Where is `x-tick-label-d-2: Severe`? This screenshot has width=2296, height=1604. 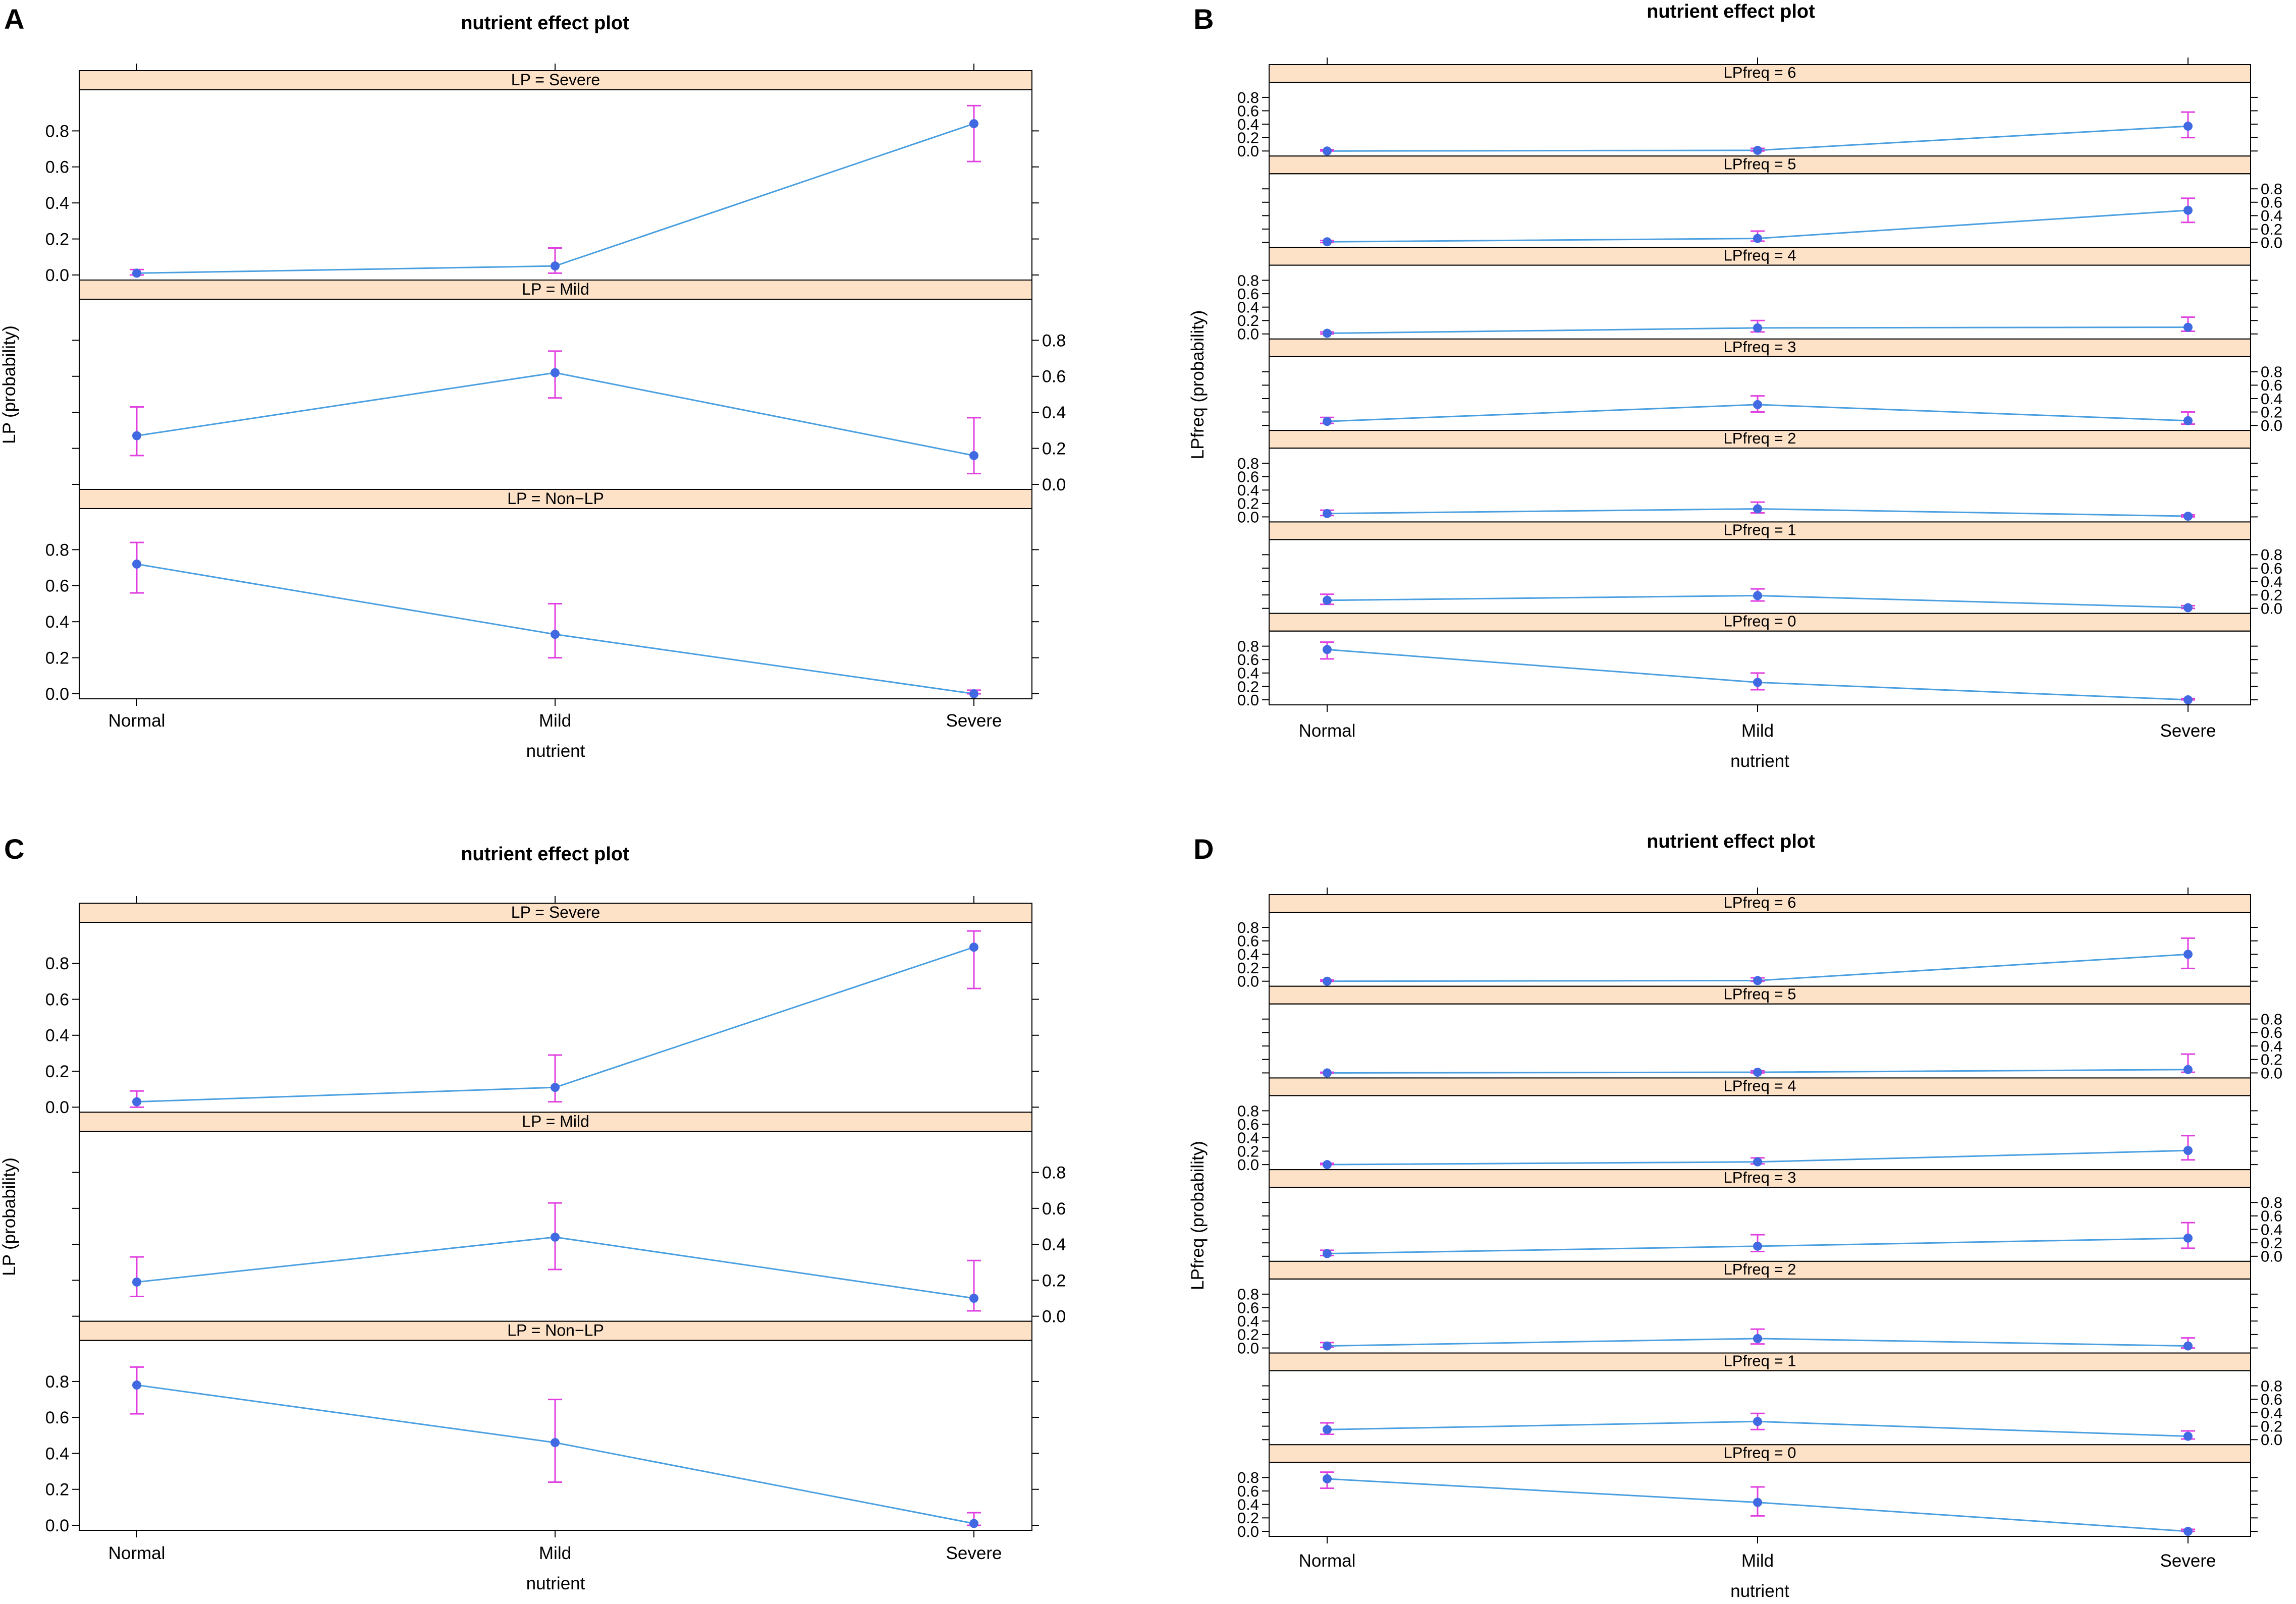 x-tick-label-d-2: Severe is located at coordinates (2188, 1561).